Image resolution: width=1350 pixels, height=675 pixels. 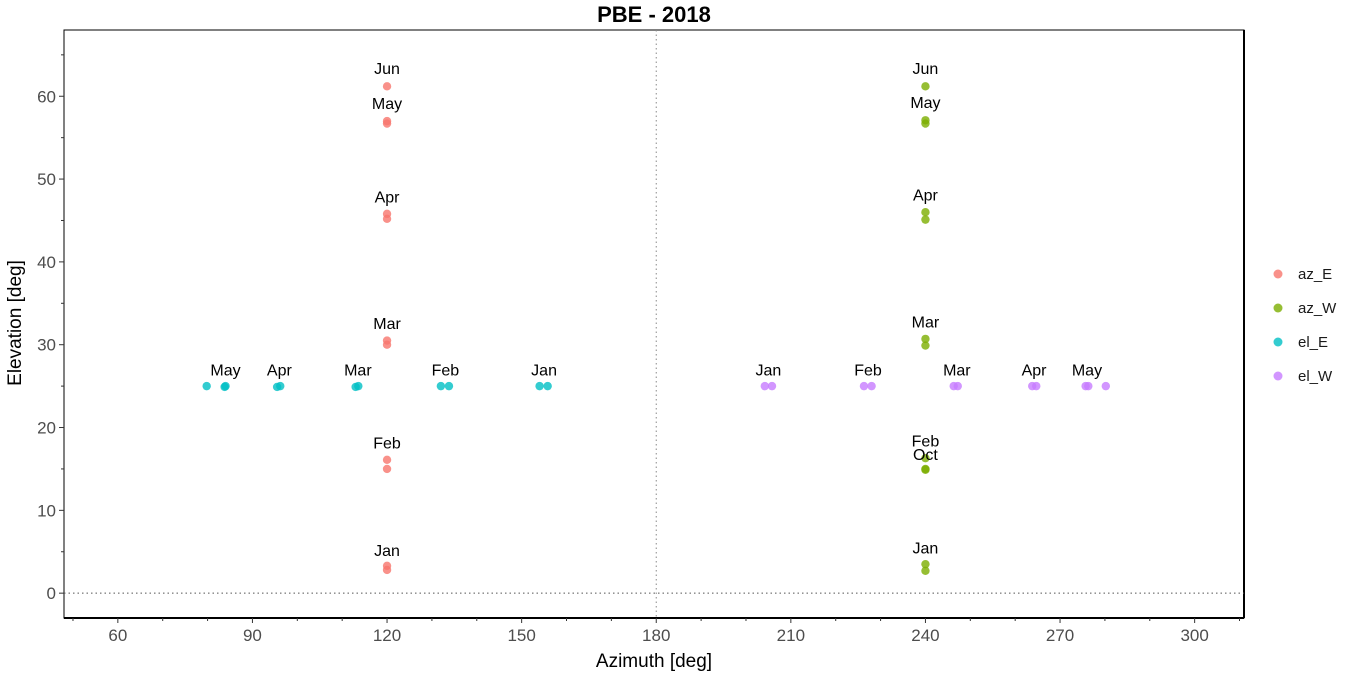 What do you see at coordinates (46, 428) in the screenshot?
I see `y-tick-label: 20` at bounding box center [46, 428].